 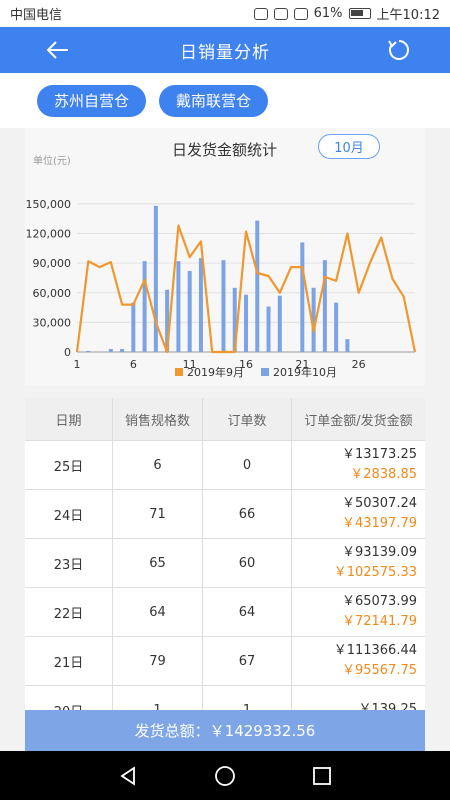 I want to click on x-tick-label: 21, so click(x=302, y=364).